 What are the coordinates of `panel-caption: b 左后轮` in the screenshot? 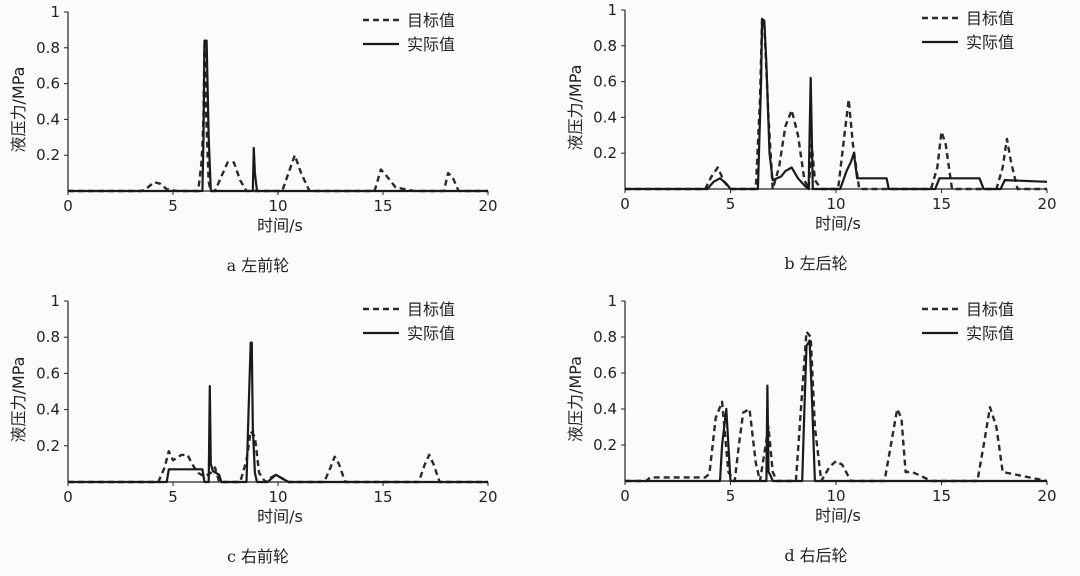 It's located at (815, 263).